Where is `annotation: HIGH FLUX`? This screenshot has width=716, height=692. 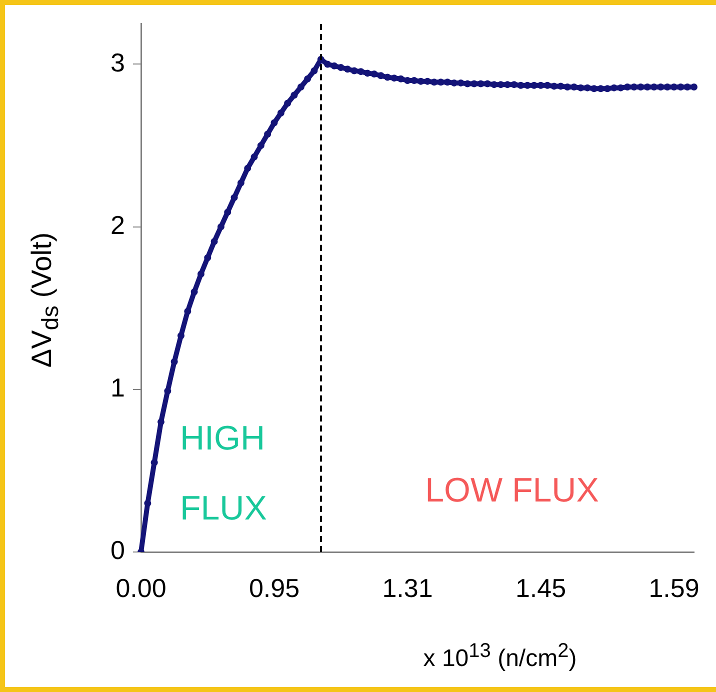 annotation: HIGH FLUX is located at coordinates (223, 473).